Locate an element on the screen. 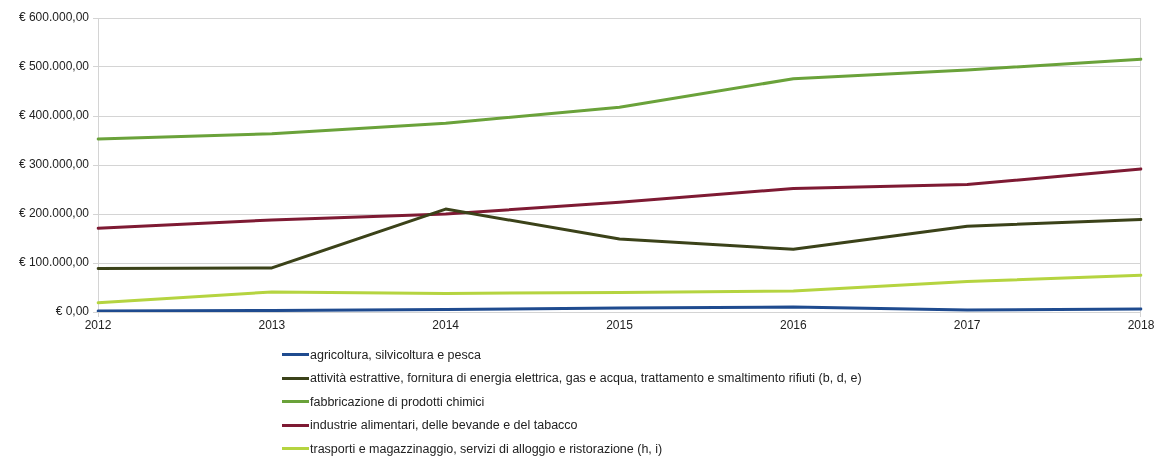 The width and height of the screenshot is (1164, 459). x-tick-label: 2014 is located at coordinates (446, 324).